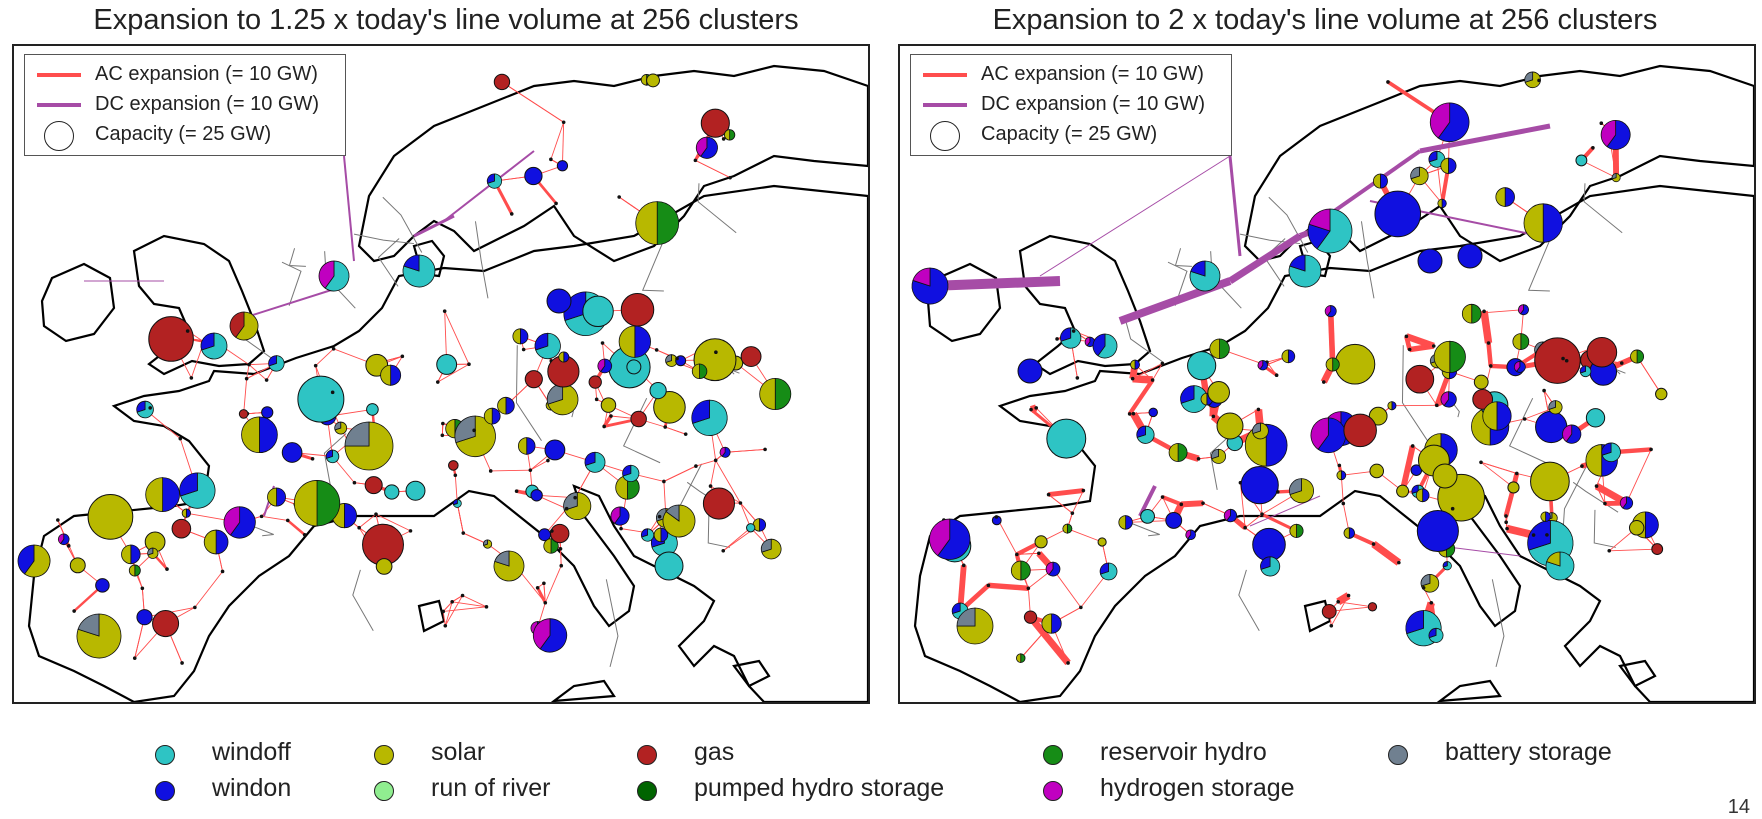 This screenshot has height=819, width=1762. I want to click on hydrogen-storage-dot-icon, so click(1053, 791).